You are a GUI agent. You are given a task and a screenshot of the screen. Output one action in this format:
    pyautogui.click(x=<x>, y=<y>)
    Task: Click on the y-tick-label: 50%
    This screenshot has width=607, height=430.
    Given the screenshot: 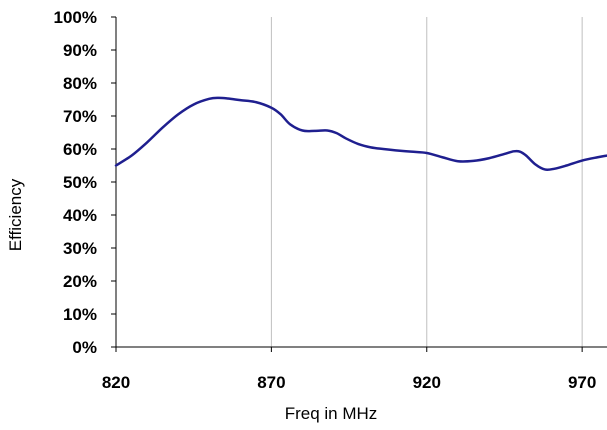 What is the action you would take?
    pyautogui.click(x=80, y=182)
    